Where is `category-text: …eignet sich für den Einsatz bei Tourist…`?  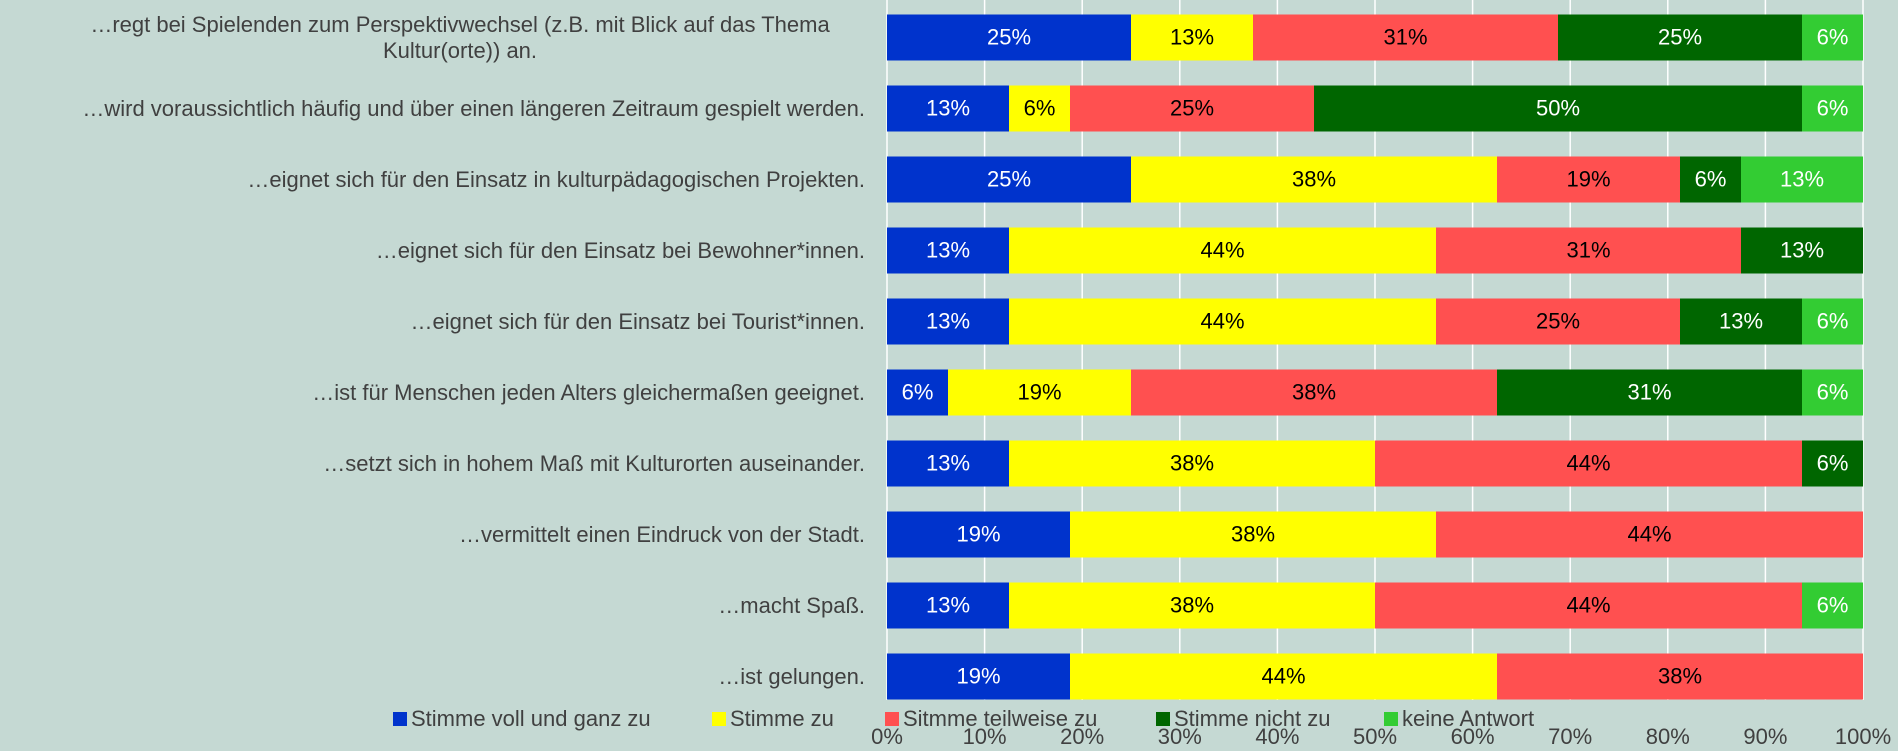 category-text: …eignet sich für den Einsatz bei Tourist… is located at coordinates (637, 321).